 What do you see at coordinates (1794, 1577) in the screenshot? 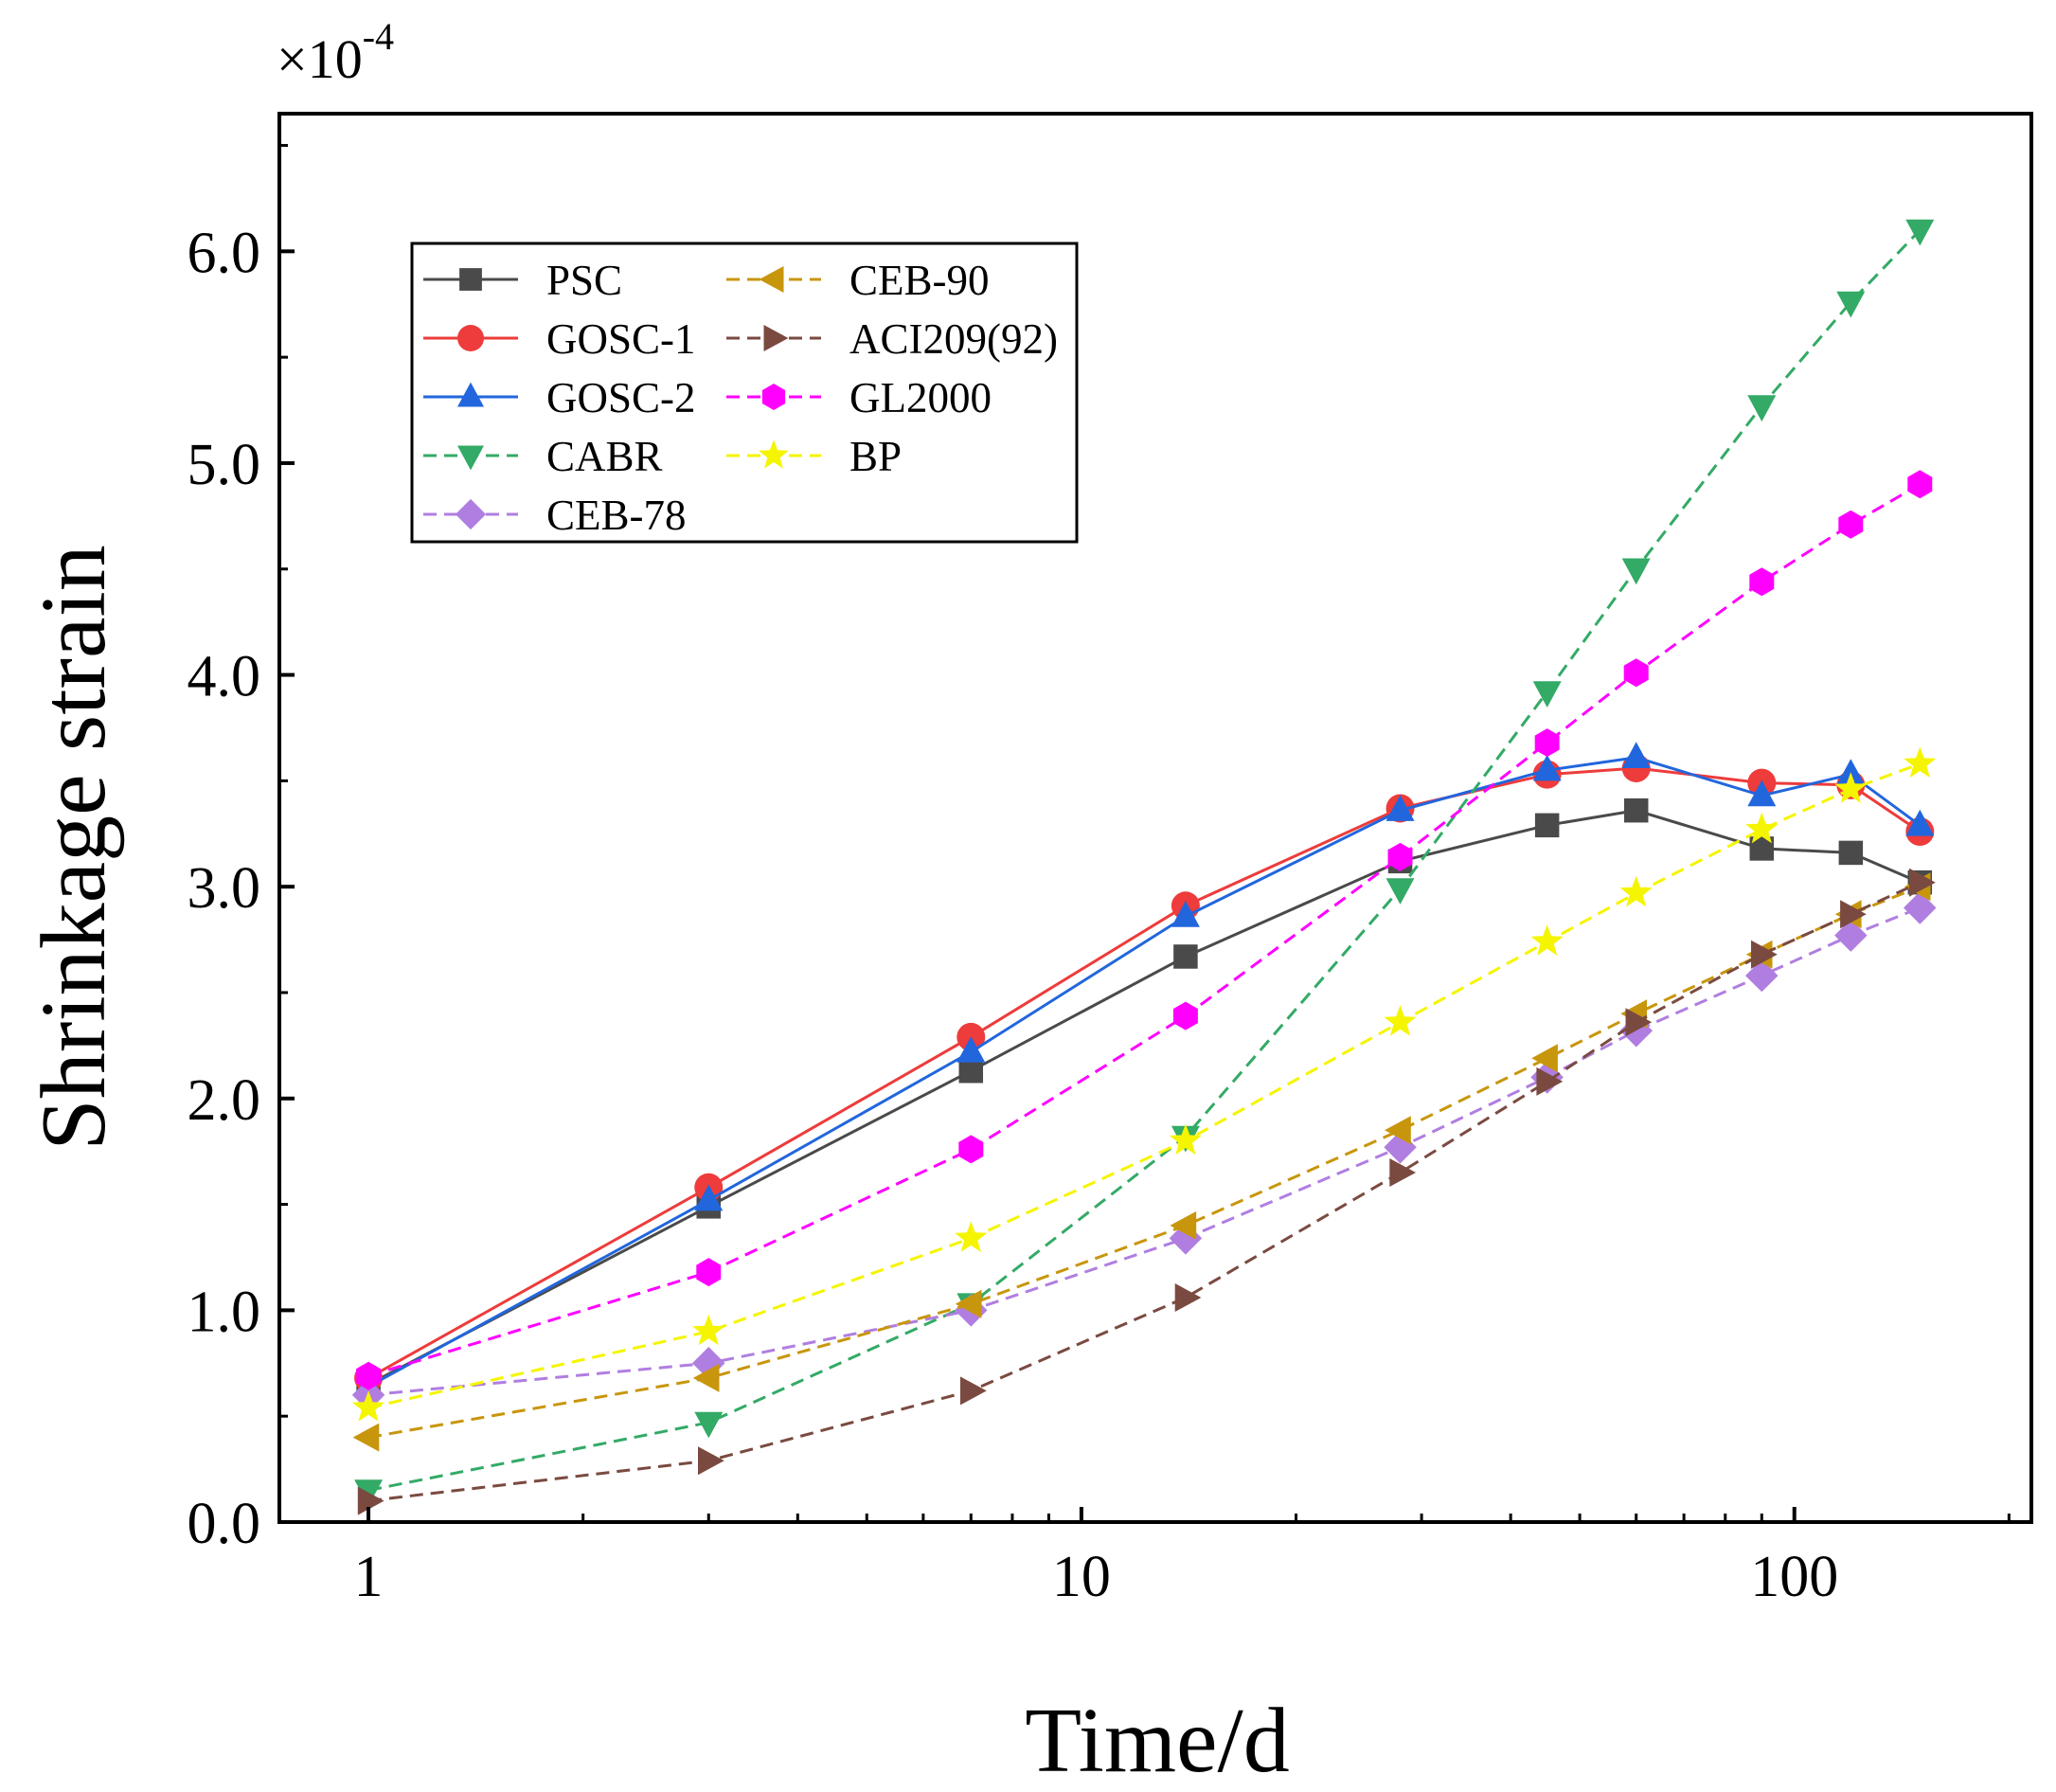
I see `x-tick-label: 100` at bounding box center [1794, 1577].